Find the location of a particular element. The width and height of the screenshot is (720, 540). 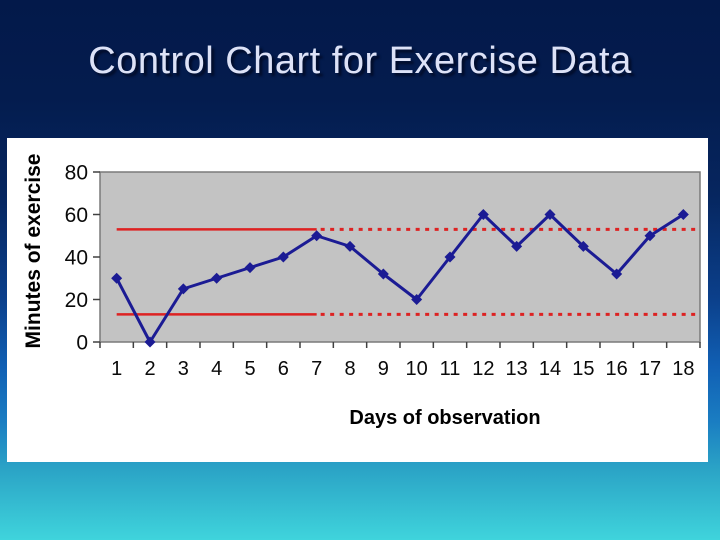

y-tick-label: 20 is located at coordinates (76, 300).